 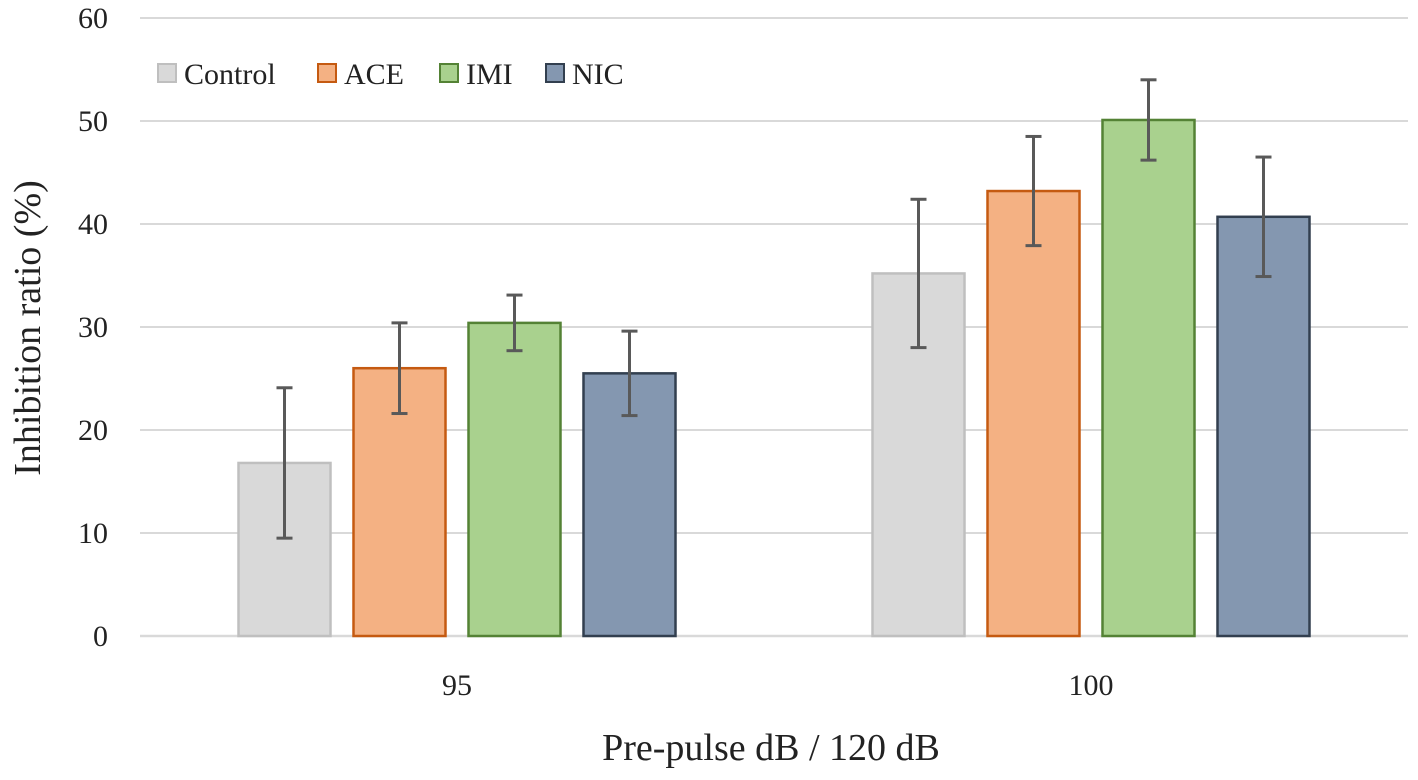 I want to click on x-axis-categories: 95 100, so click(x=778, y=685).